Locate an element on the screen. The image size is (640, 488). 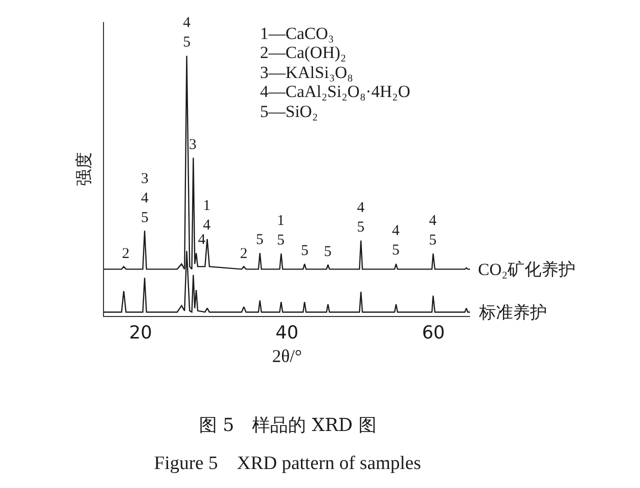
annotation: 1 5 is located at coordinates (280, 230).